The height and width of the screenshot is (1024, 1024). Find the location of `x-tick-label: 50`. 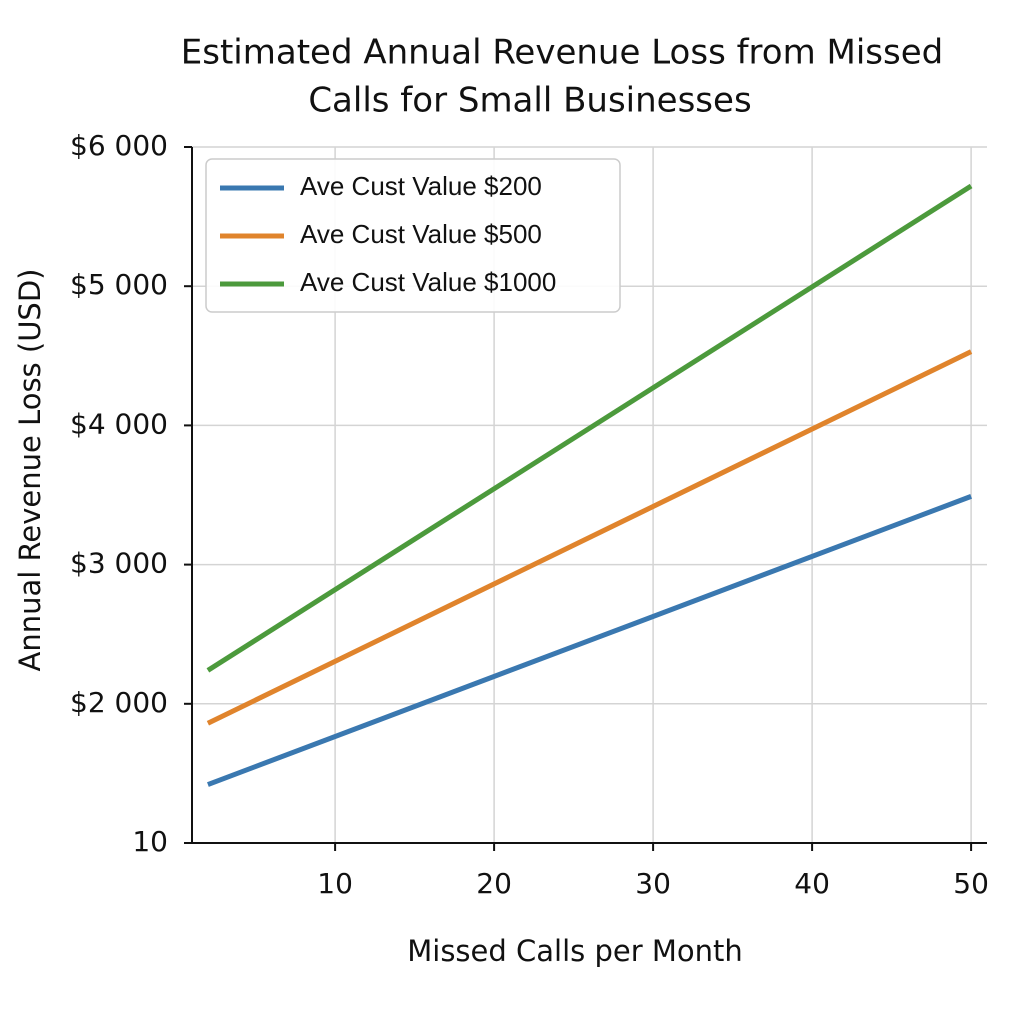

x-tick-label: 50 is located at coordinates (971, 883).